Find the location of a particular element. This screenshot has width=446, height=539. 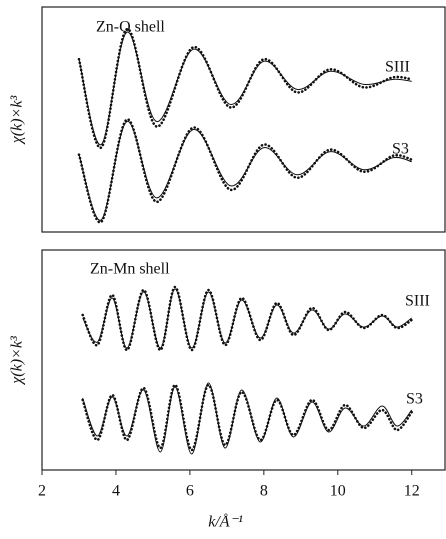

x-tick-label: 2 is located at coordinates (42, 491).